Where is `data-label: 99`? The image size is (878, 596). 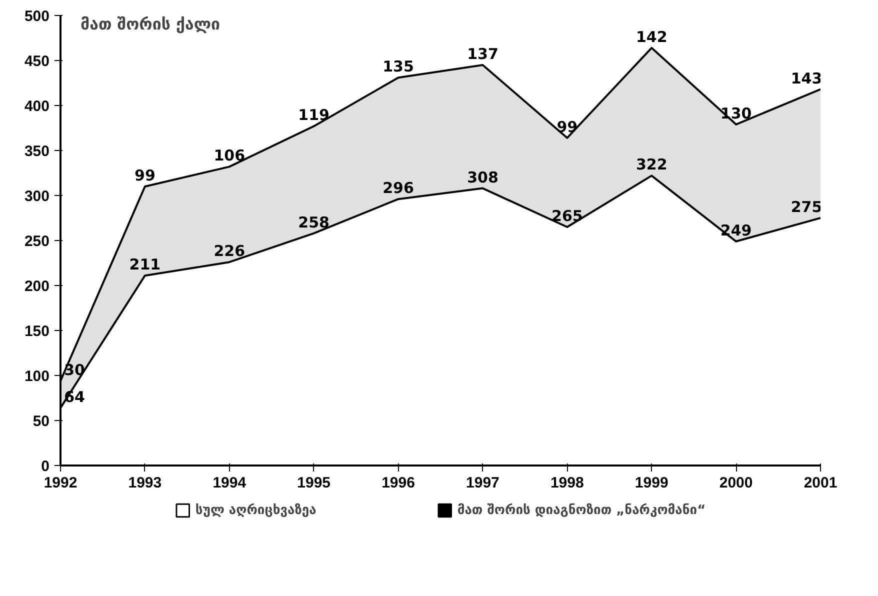 data-label: 99 is located at coordinates (145, 175).